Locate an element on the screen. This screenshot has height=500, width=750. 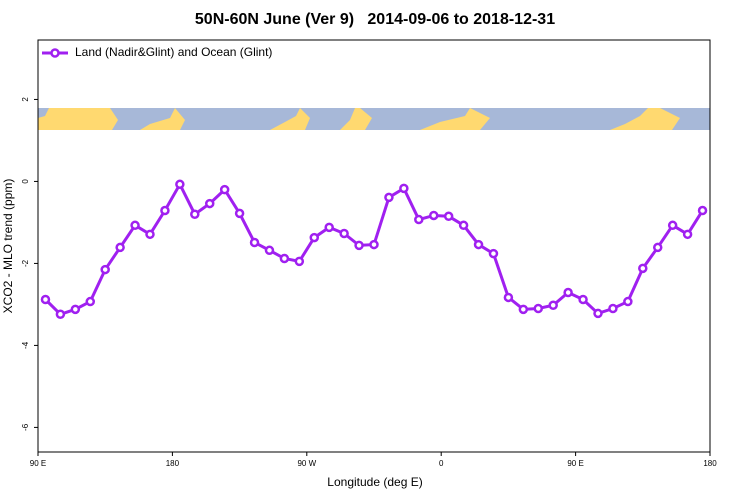
y-tick-label: -4 is located at coordinates (25, 345).